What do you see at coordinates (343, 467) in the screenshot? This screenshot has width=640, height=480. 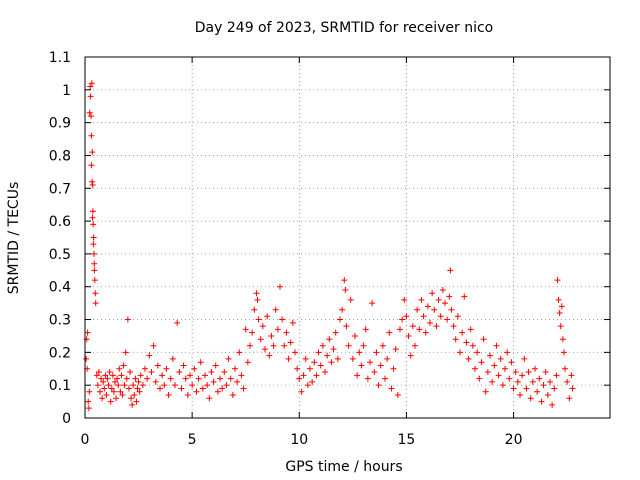 I see `x-axis-label: GPS time / hours` at bounding box center [343, 467].